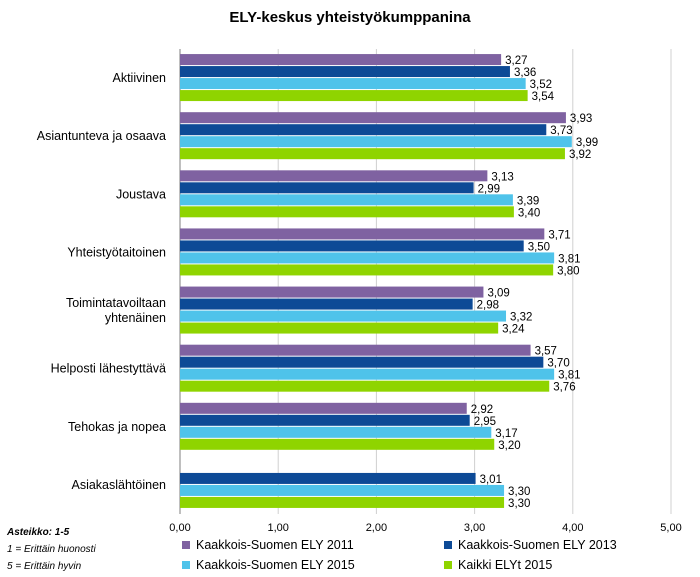 This screenshot has height=577, width=700. I want to click on data-label: 3,32, so click(521, 318).